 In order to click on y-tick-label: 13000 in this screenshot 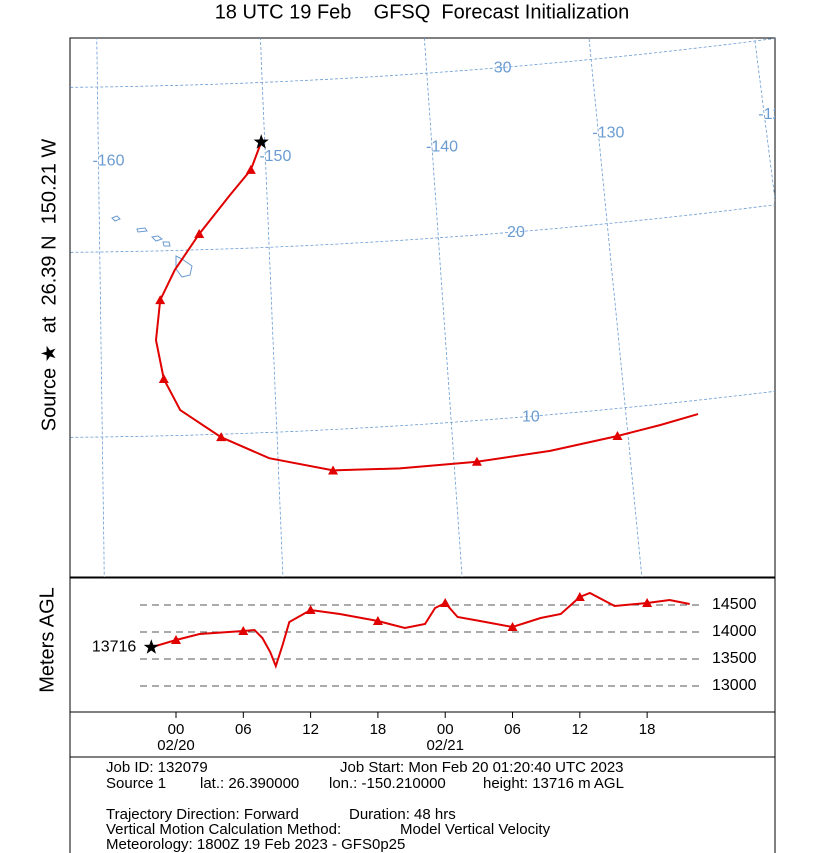, I will do `click(734, 685)`.